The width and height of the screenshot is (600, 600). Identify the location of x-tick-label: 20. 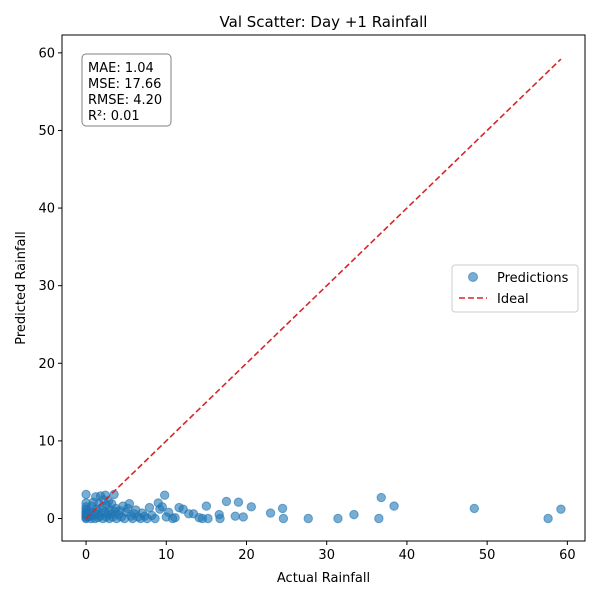
(246, 555).